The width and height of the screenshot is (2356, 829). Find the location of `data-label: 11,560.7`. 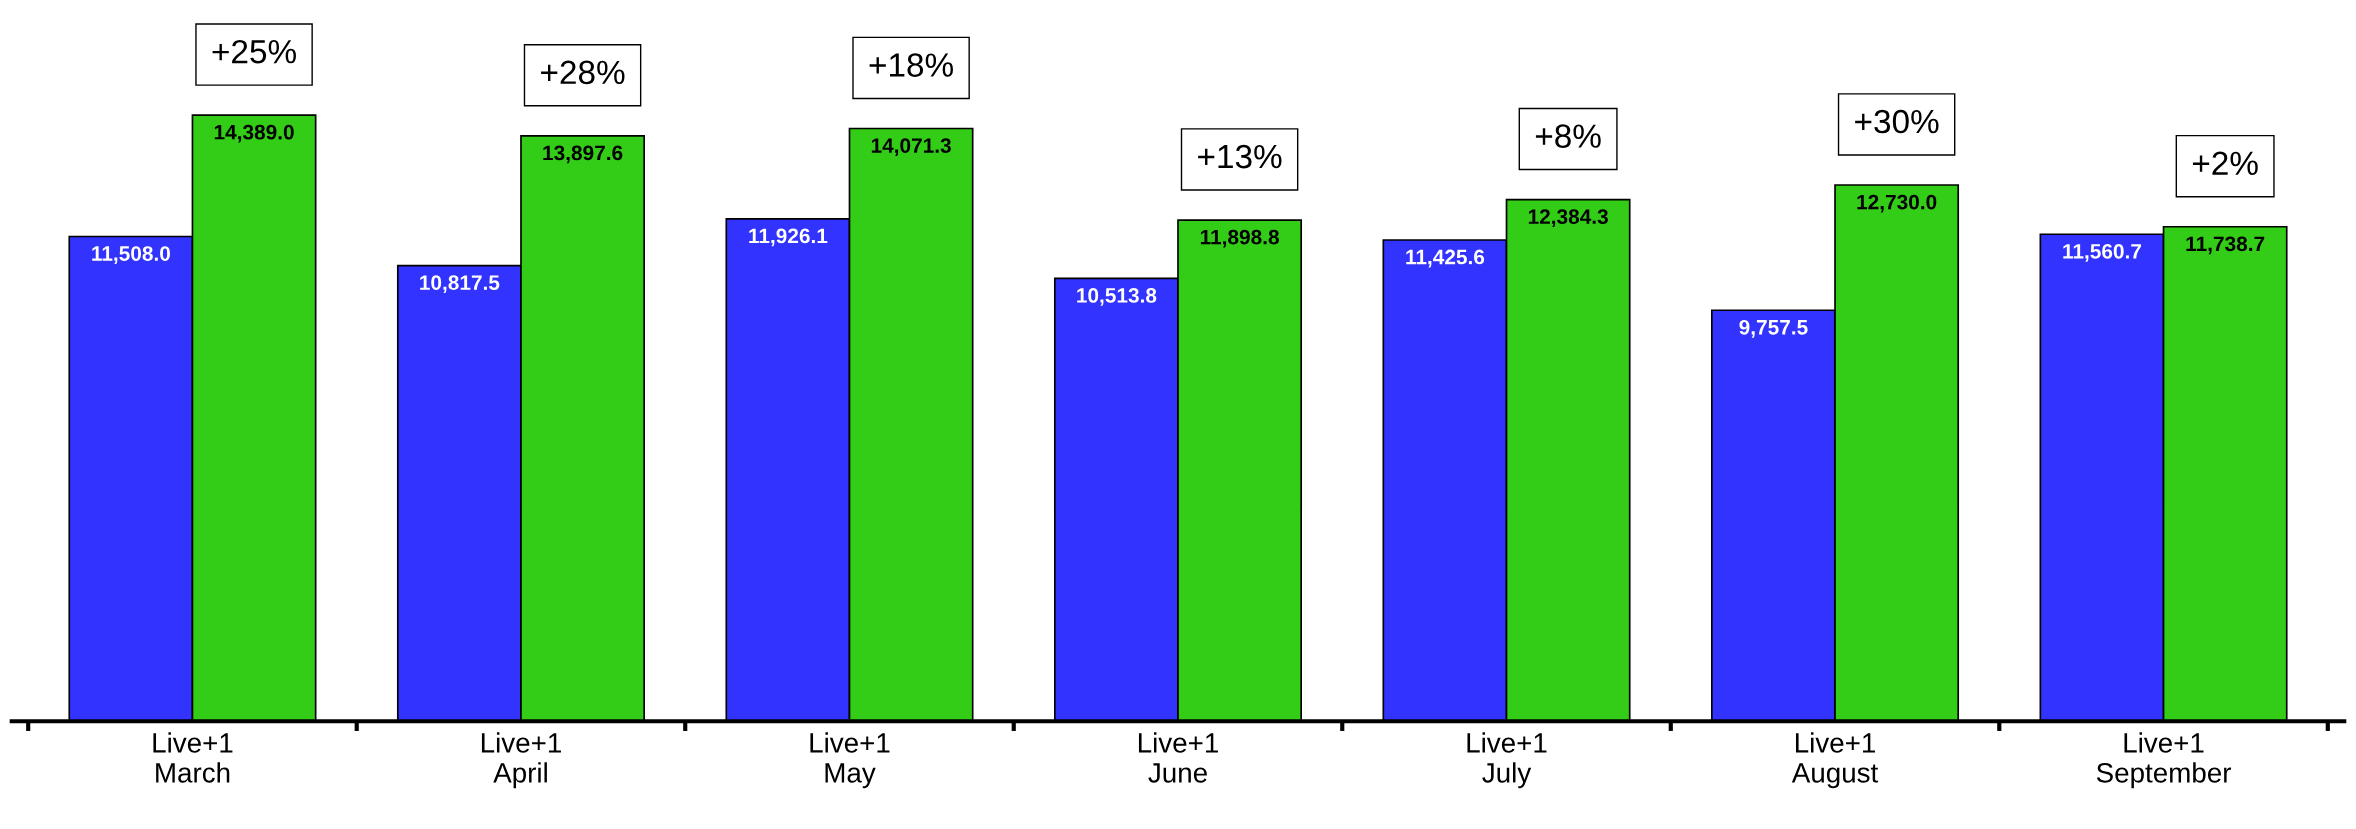

data-label: 11,560.7 is located at coordinates (2102, 252).